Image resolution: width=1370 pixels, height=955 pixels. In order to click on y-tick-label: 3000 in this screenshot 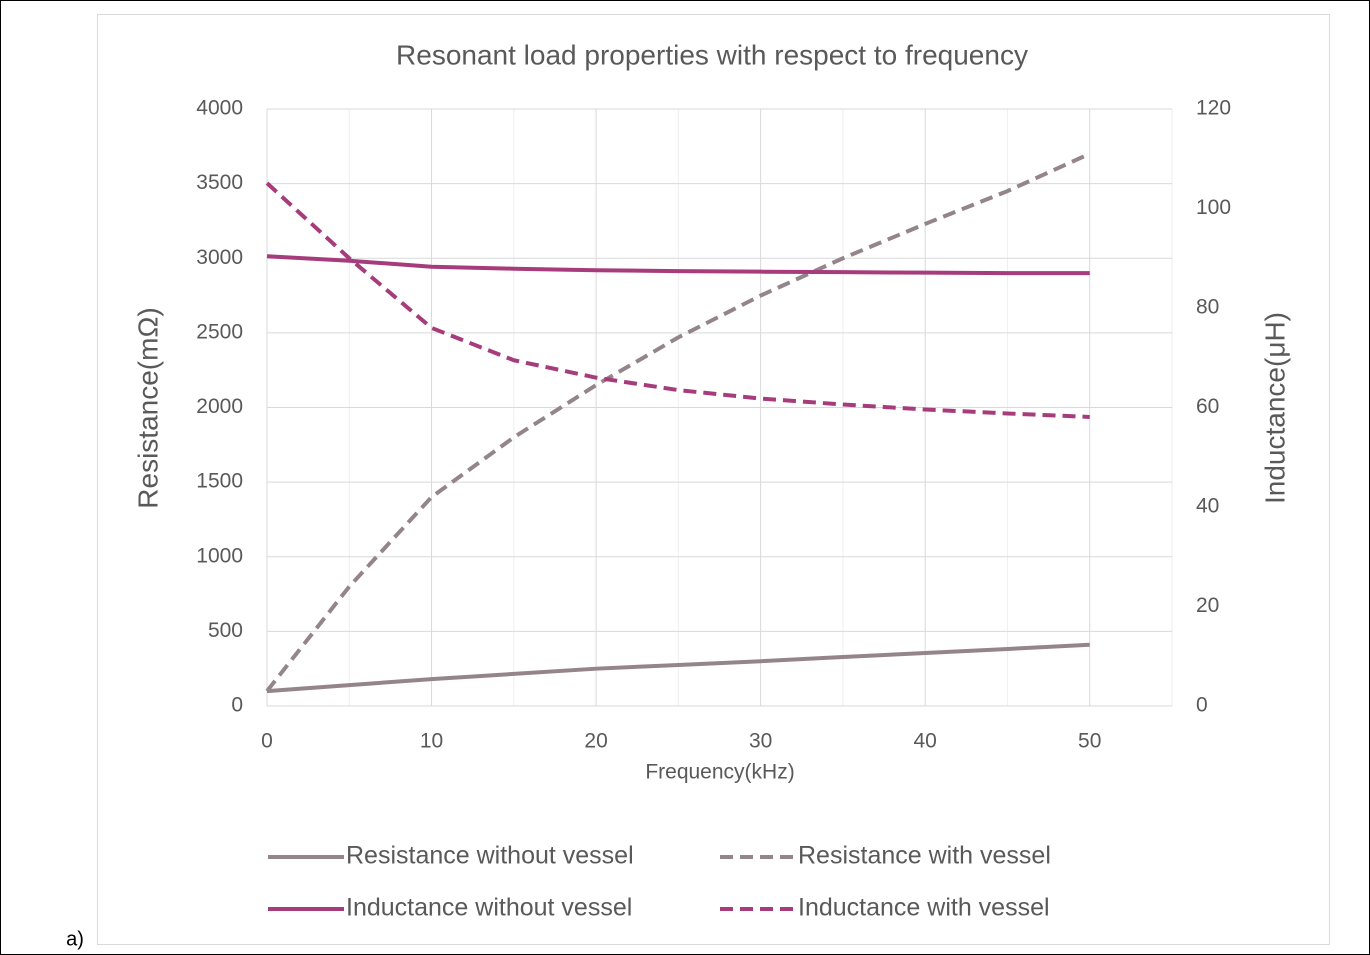, I will do `click(219, 257)`.